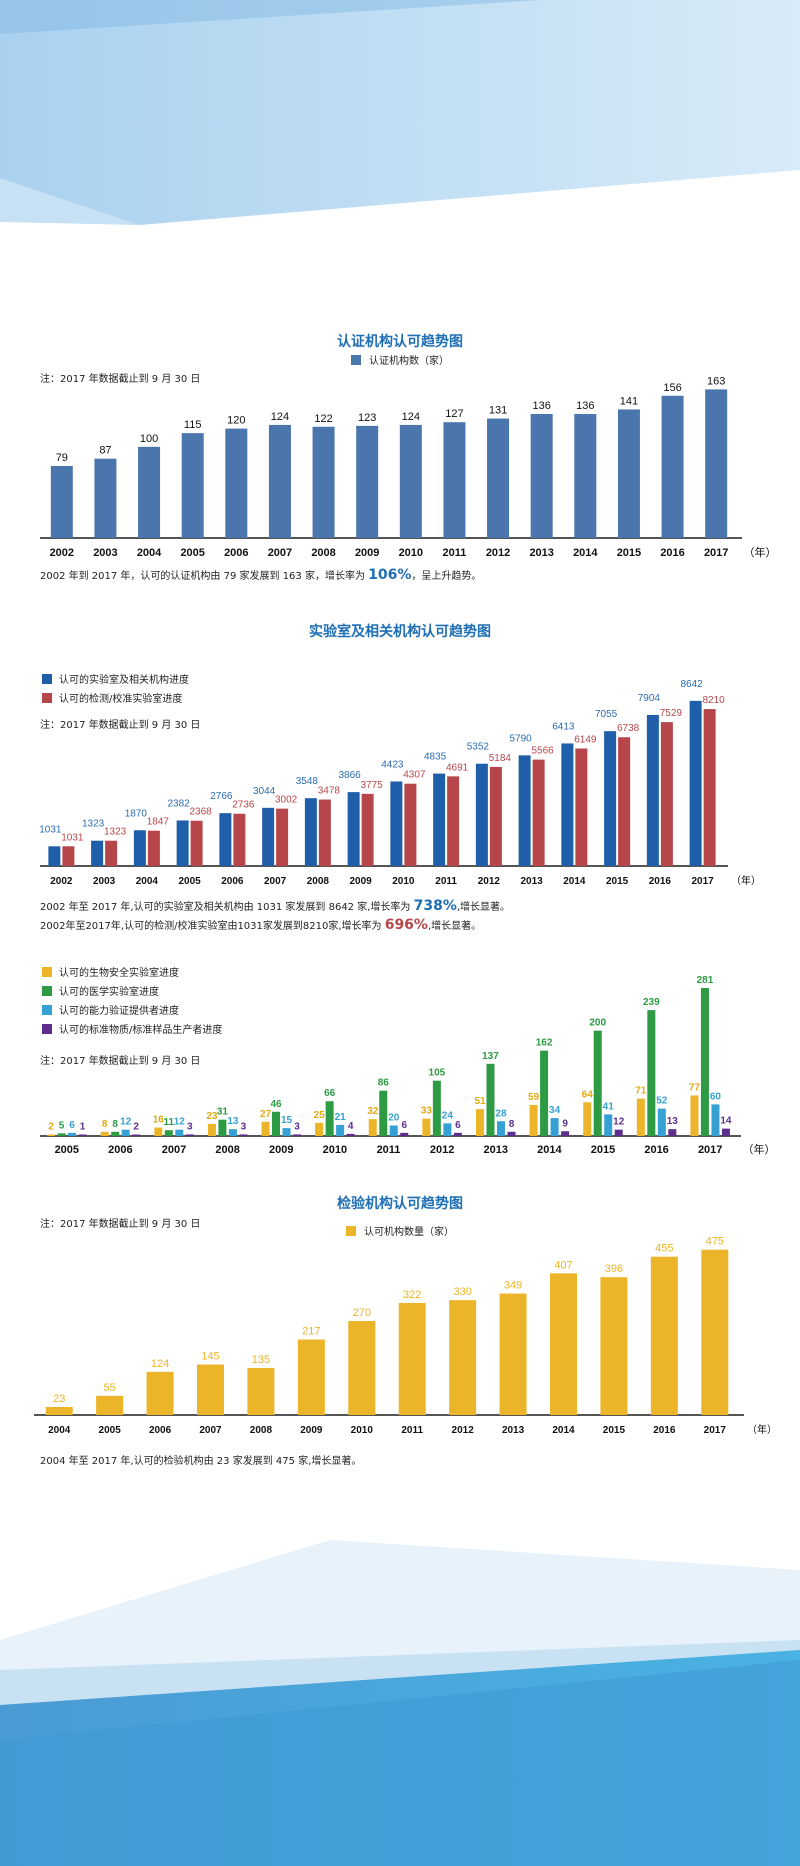 Image resolution: width=800 pixels, height=1866 pixels. I want to click on data-label: 3044, so click(264, 791).